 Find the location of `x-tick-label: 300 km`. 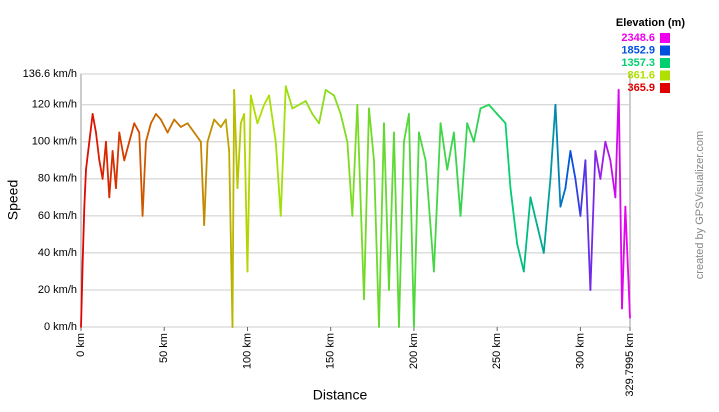

x-tick-label: 300 km is located at coordinates (580, 351).